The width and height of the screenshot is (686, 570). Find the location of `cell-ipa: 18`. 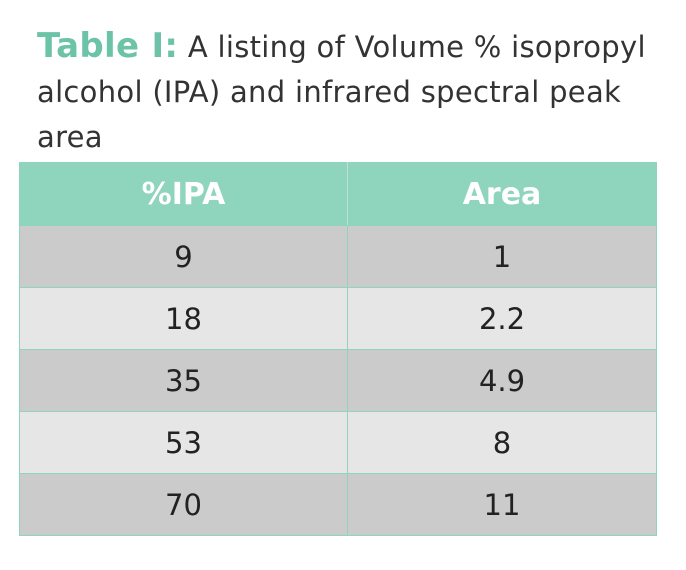

cell-ipa: 18 is located at coordinates (183, 318).